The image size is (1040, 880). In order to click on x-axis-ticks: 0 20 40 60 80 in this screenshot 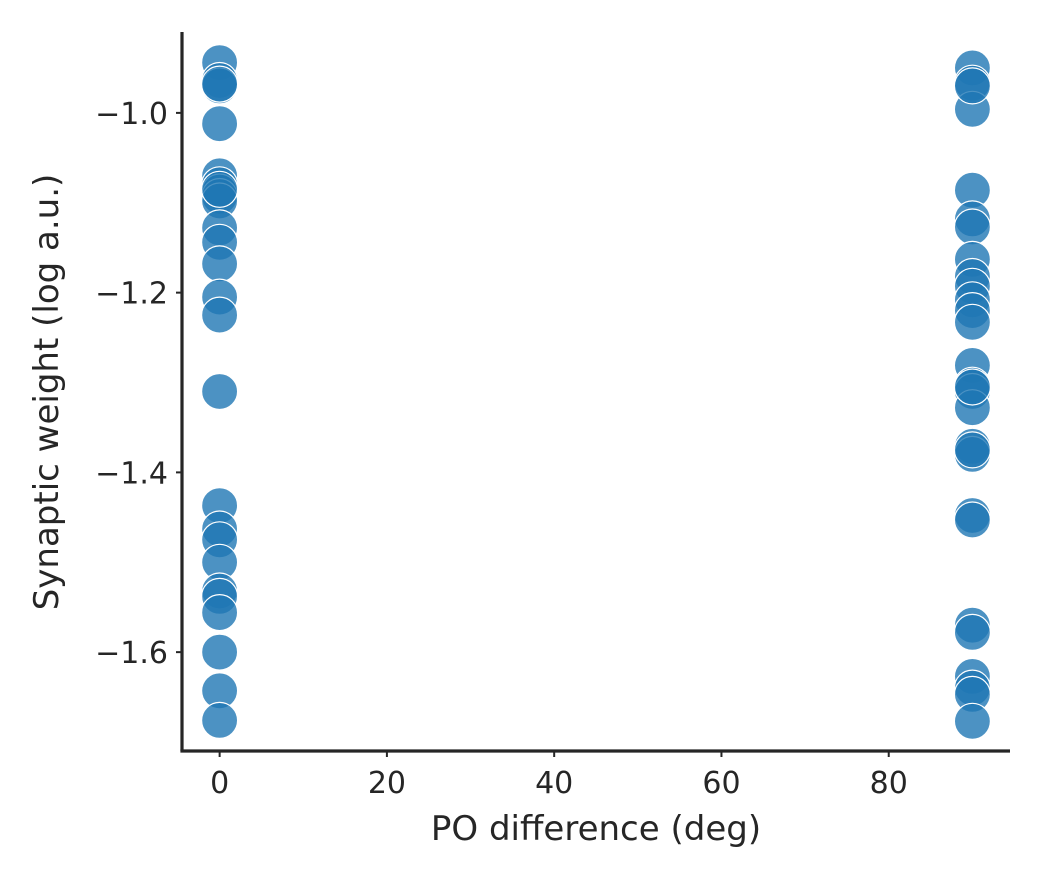, I will do `click(559, 776)`.